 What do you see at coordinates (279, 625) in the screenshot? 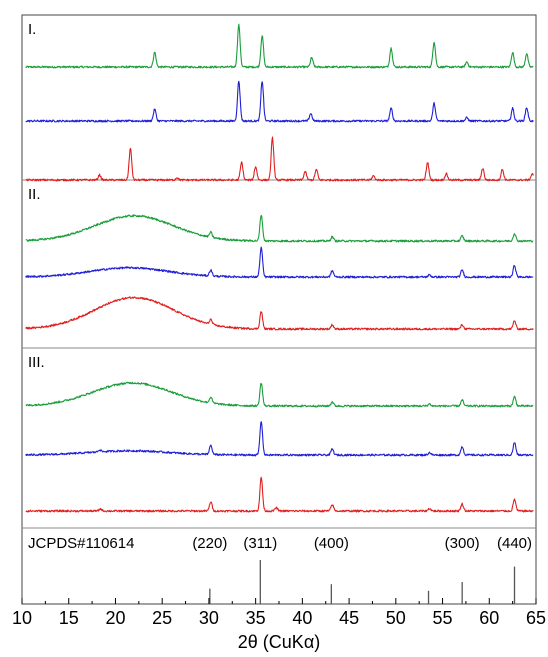
I see `x-axis: 10 15 20 25 30 35 40 45 50 55 60 65 2θ (CuKα)` at bounding box center [279, 625].